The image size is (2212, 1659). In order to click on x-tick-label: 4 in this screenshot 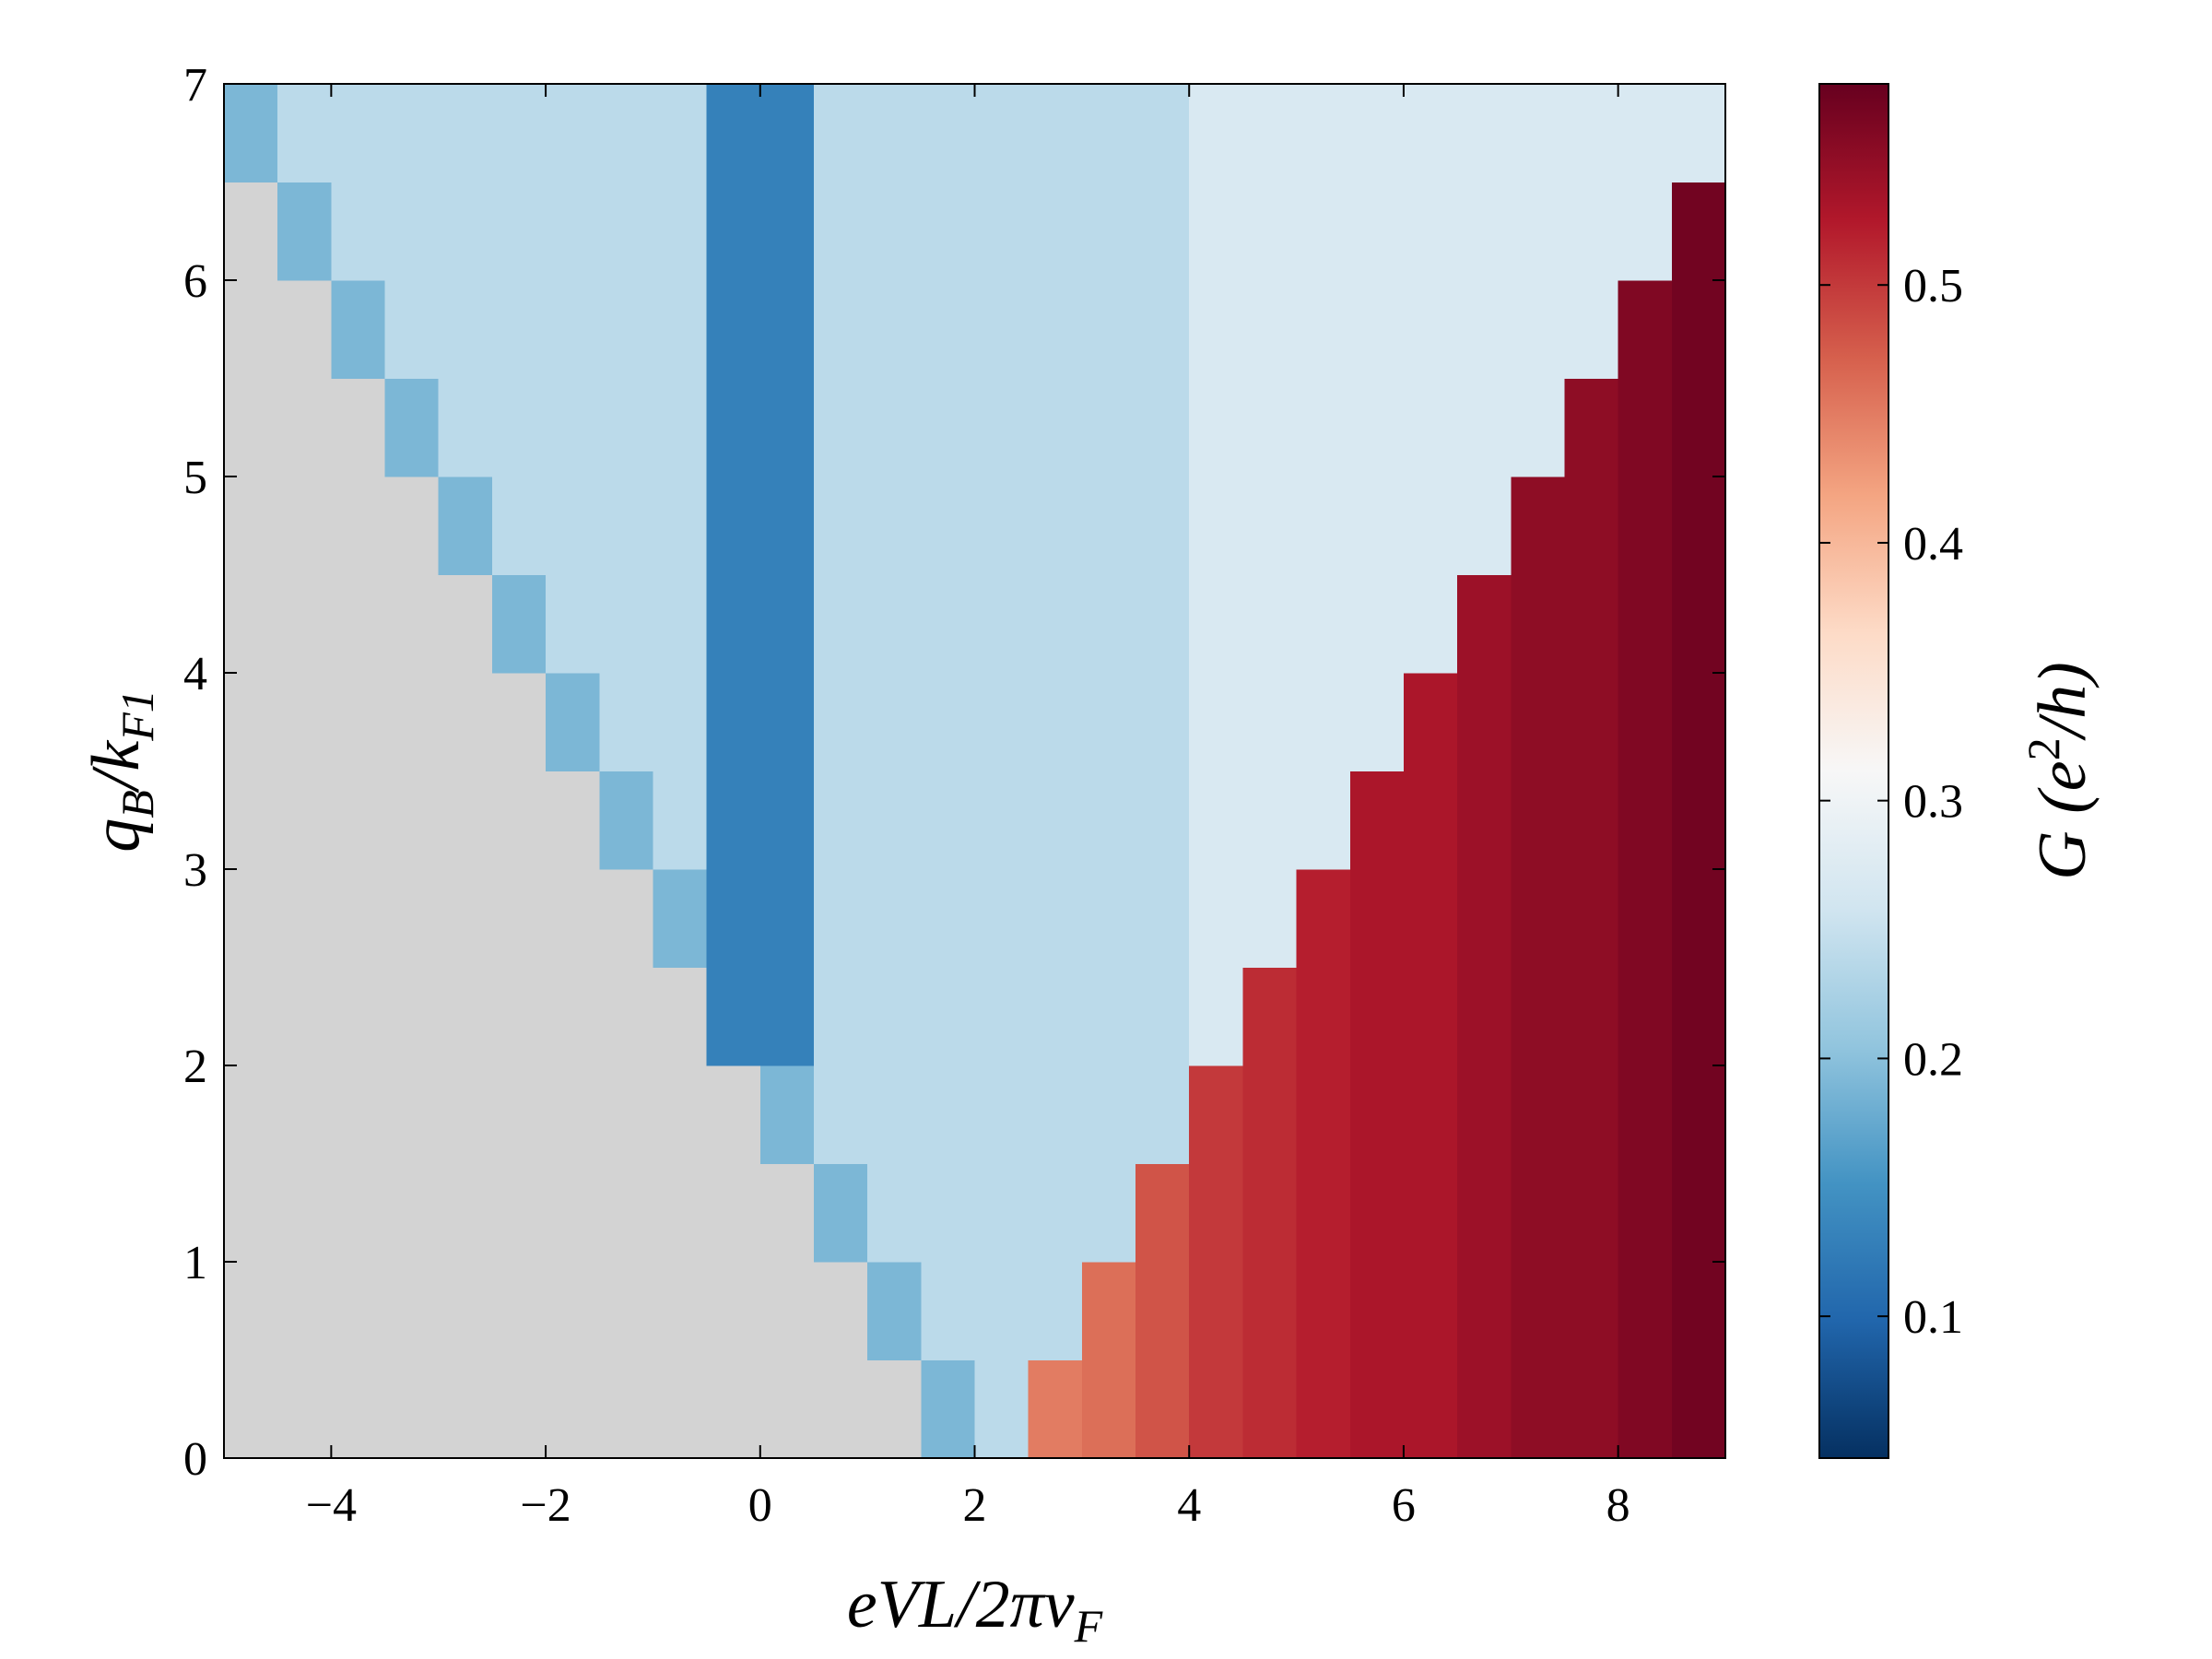, I will do `click(1189, 1505)`.